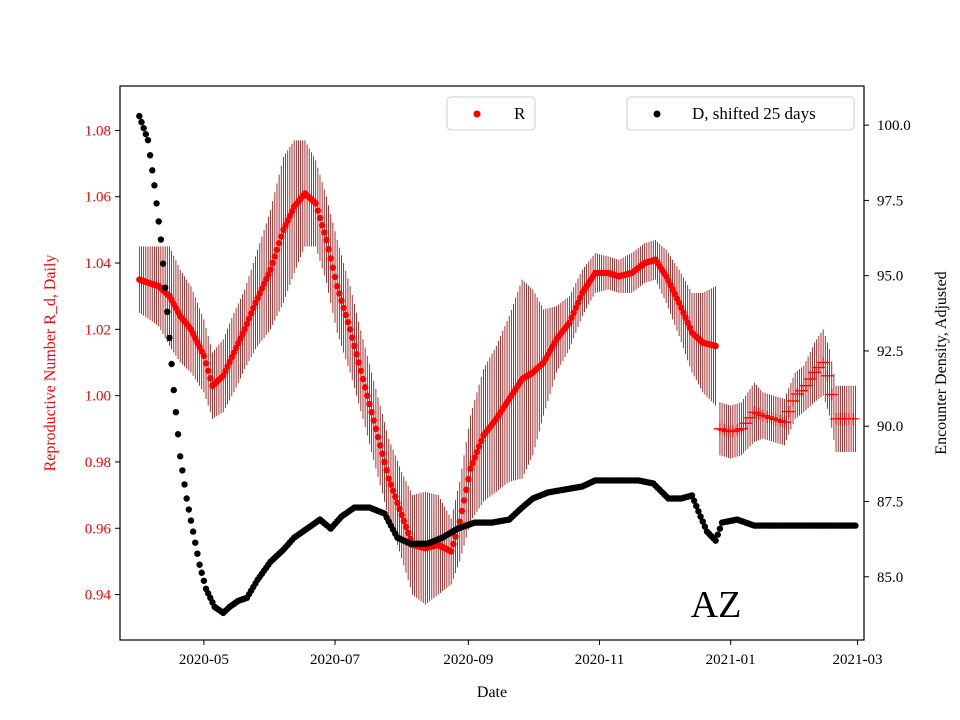  Describe the element at coordinates (98, 529) in the screenshot. I see `y-left-tick-label: 0.96` at that location.